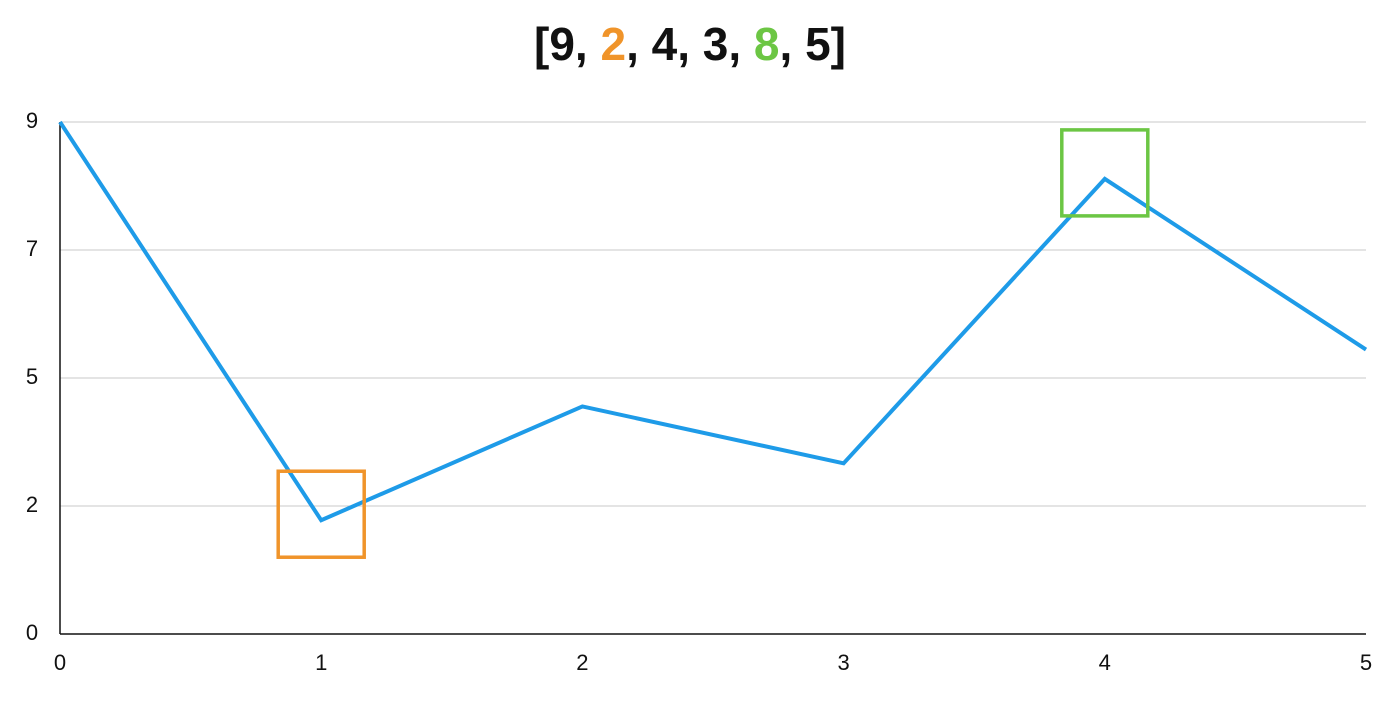 Image resolution: width=1400 pixels, height=702 pixels. I want to click on x-tick-label: 5, so click(1366, 662).